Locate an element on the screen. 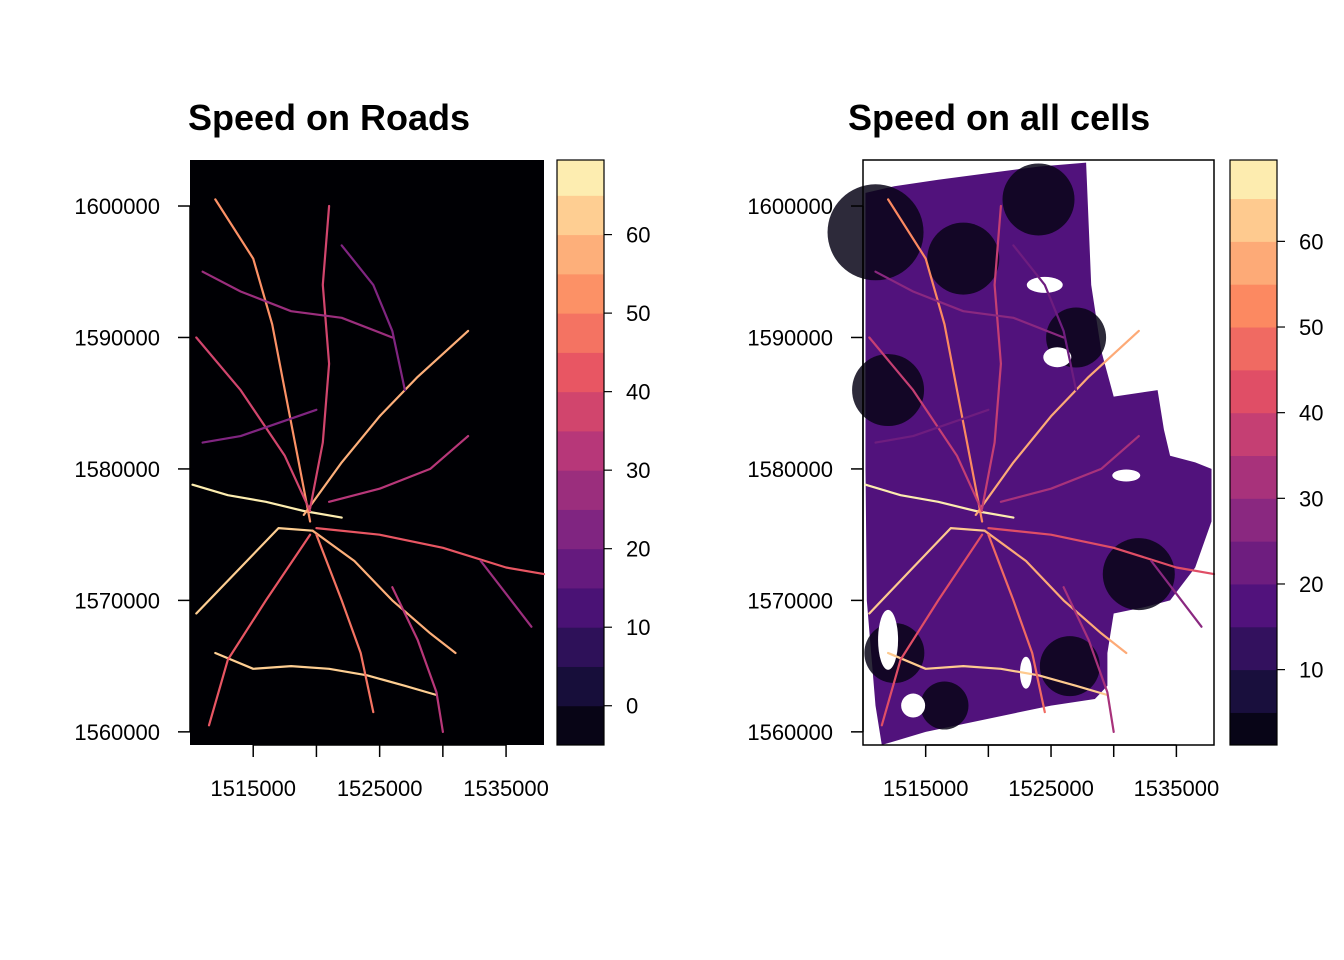  panel-2-title: Speed on all cells is located at coordinates (999, 117).